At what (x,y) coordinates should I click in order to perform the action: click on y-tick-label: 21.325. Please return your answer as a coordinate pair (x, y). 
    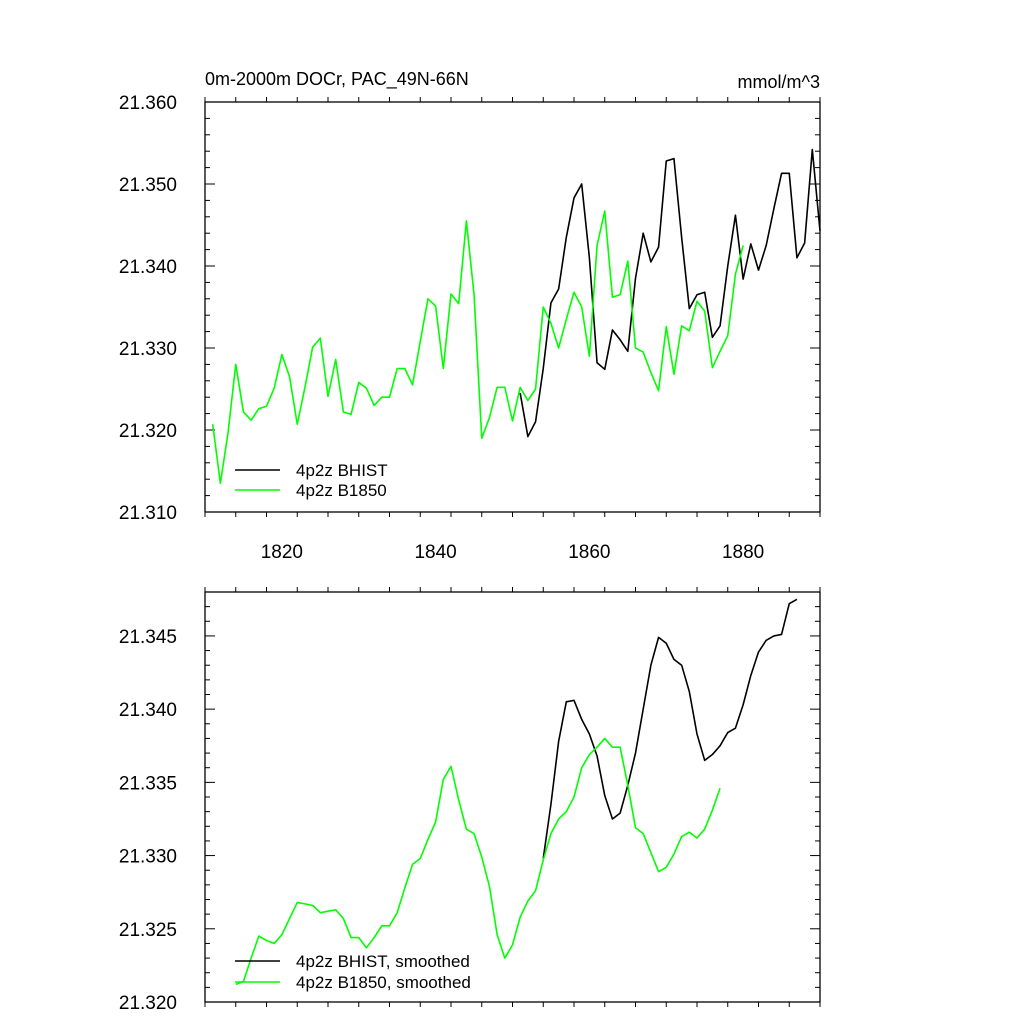
    Looking at the image, I should click on (148, 930).